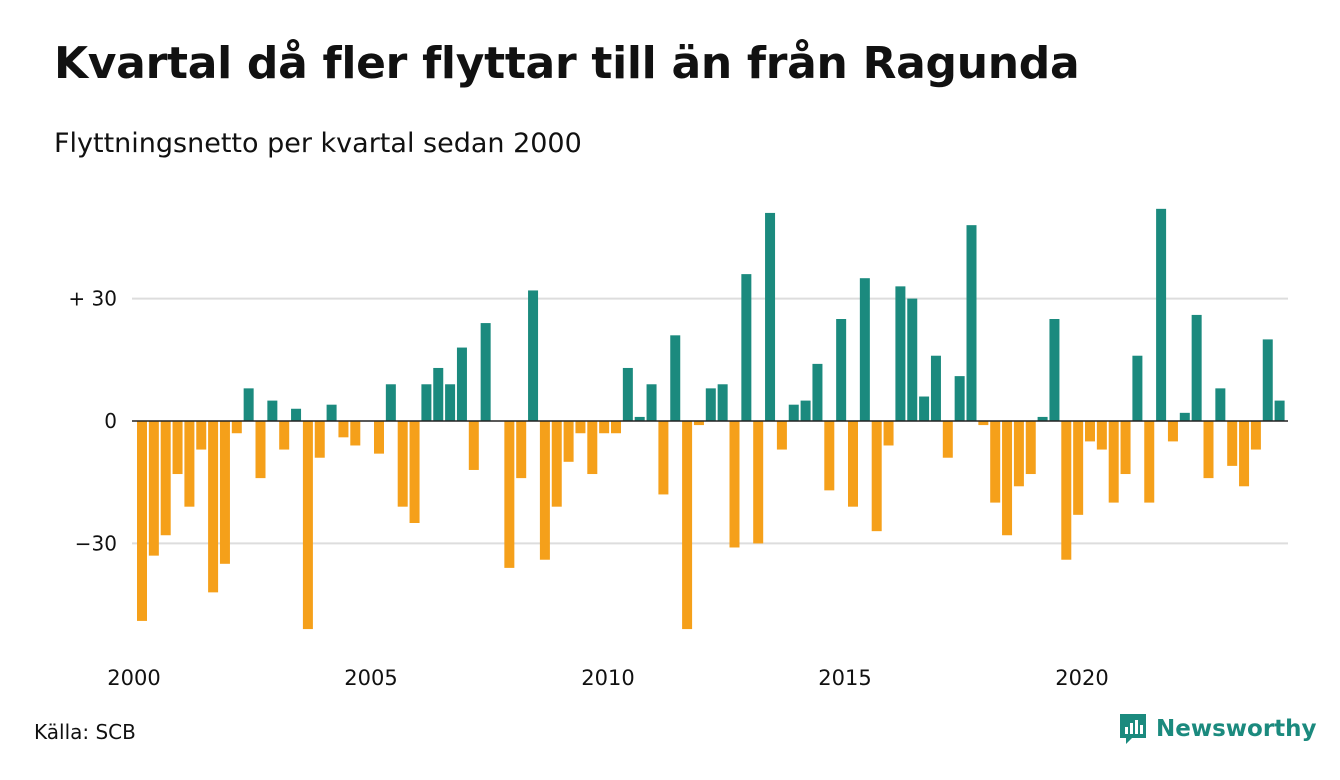 The image size is (1340, 780). What do you see at coordinates (110, 421) in the screenshot?
I see `y-tick-label: 0` at bounding box center [110, 421].